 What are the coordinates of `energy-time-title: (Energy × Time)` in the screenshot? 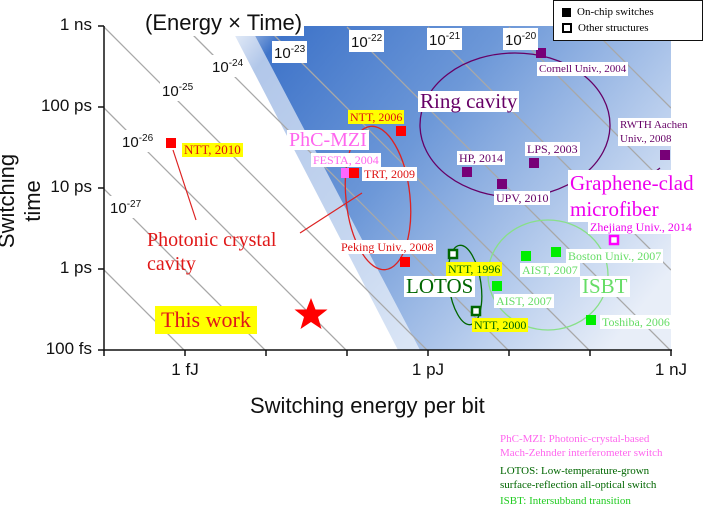 It's located at (224, 23).